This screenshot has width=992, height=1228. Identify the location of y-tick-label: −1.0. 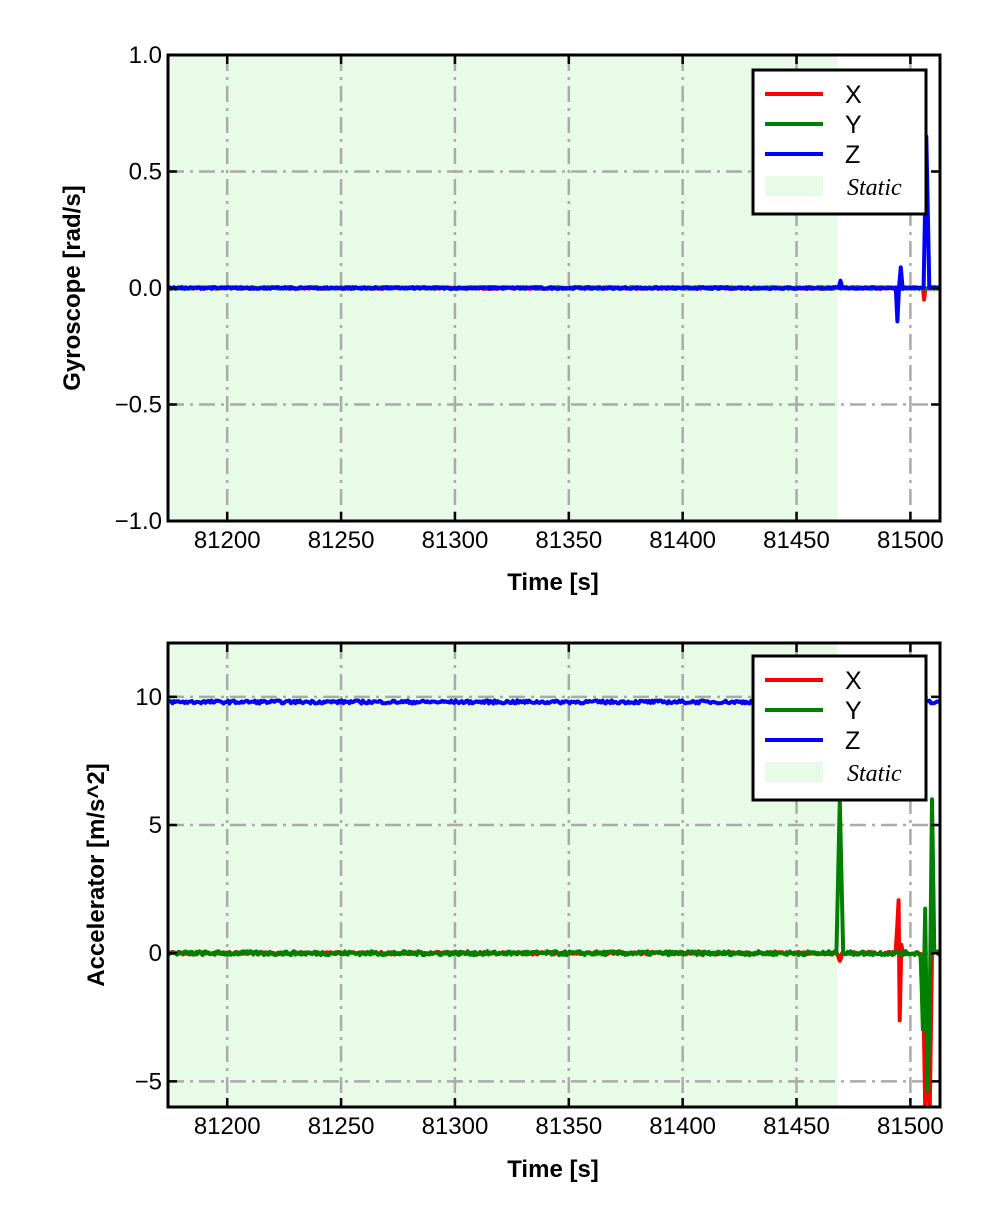
(138, 521).